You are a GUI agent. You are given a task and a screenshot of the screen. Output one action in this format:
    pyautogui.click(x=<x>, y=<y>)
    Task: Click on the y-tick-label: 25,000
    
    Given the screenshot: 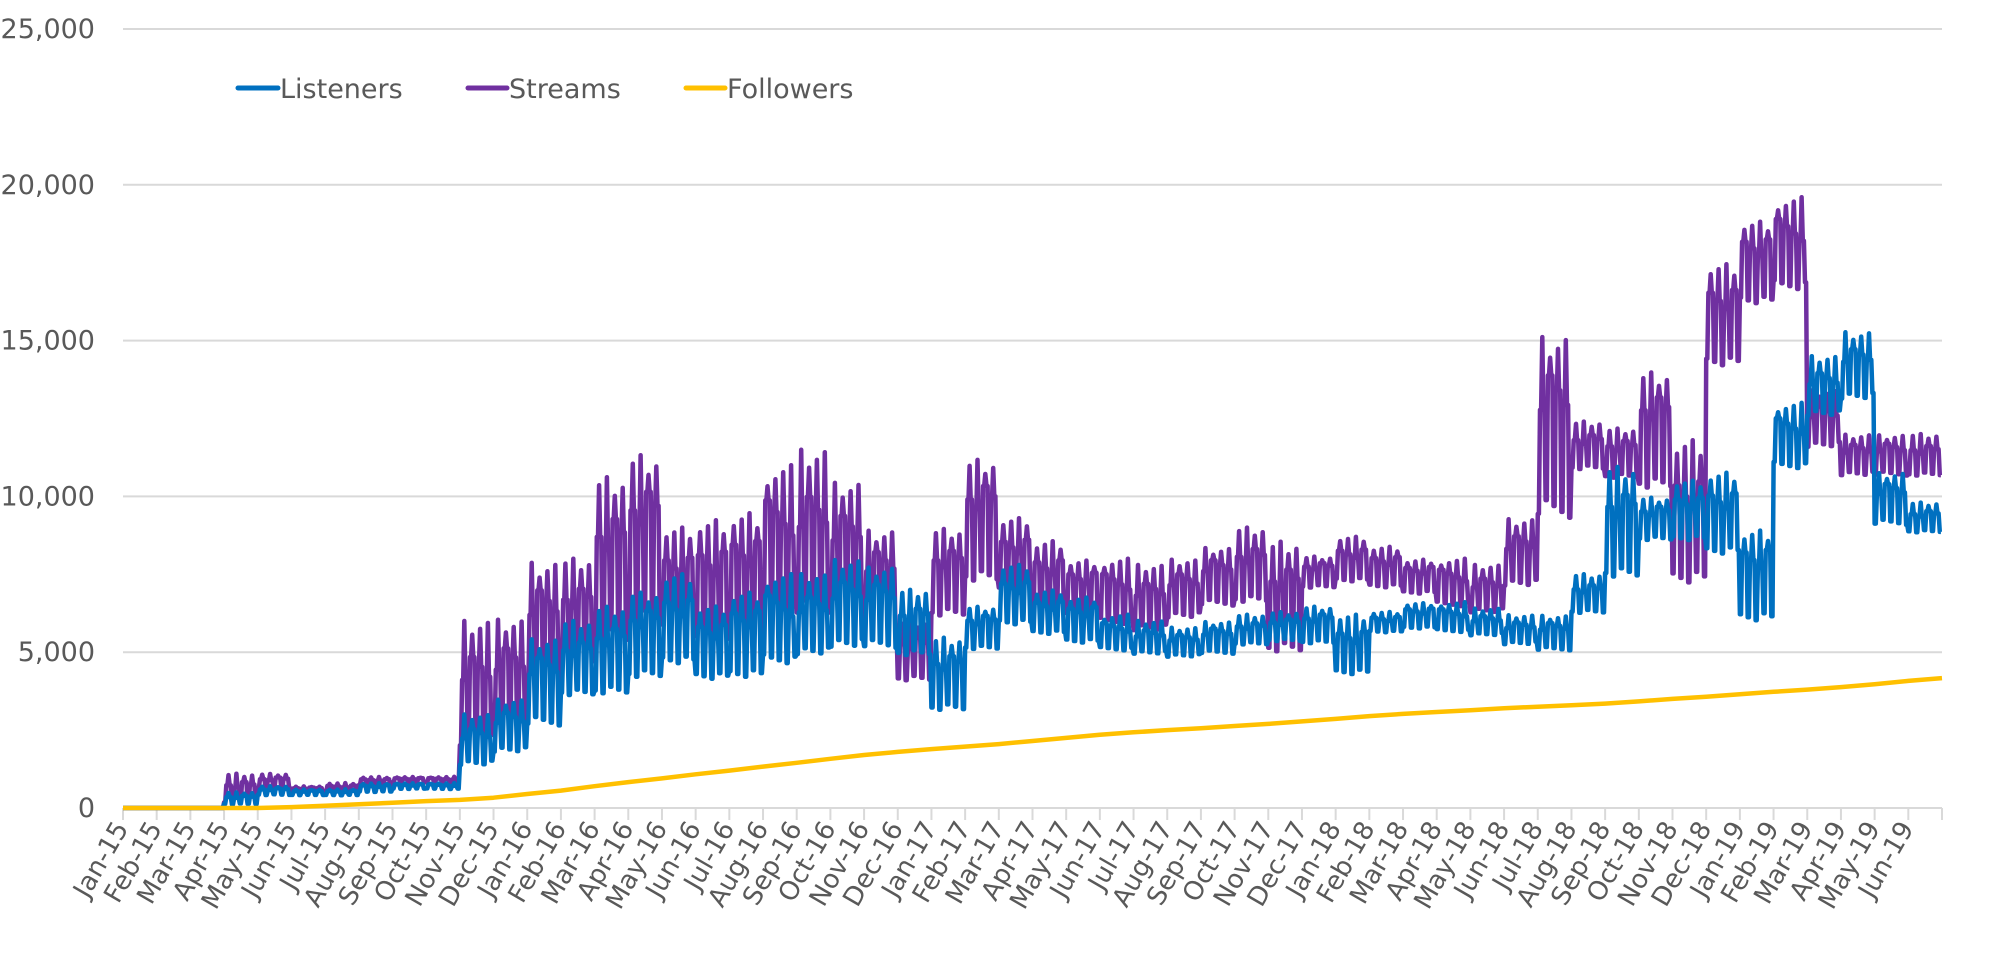 What is the action you would take?
    pyautogui.click(x=48, y=29)
    